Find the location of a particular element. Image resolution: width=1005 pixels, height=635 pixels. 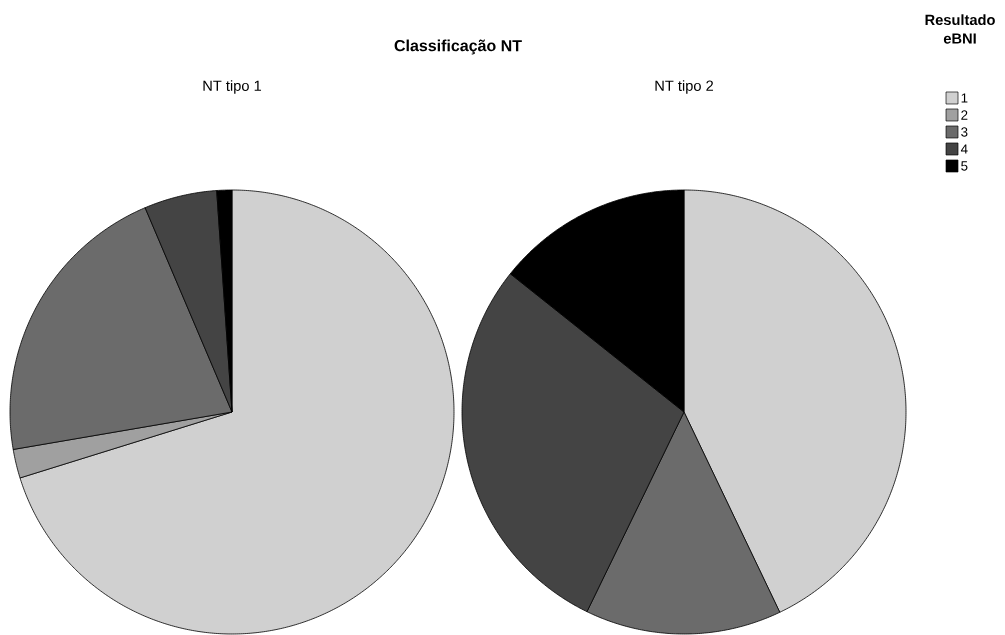

slice-label: NT tipo 2 is located at coordinates (684, 87).